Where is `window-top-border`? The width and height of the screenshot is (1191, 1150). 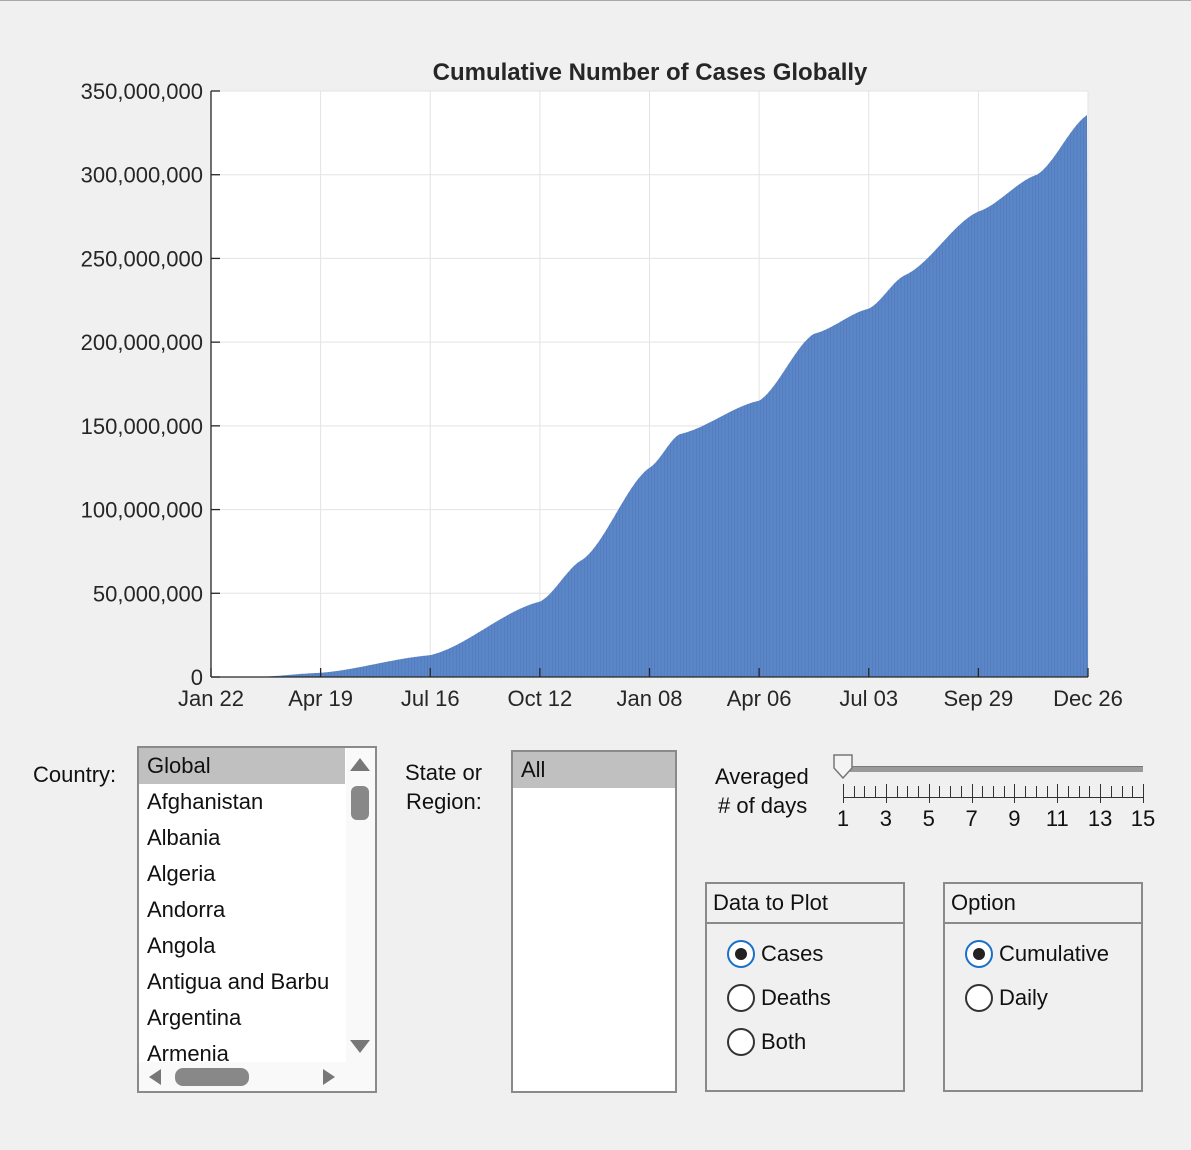
window-top-border is located at coordinates (595, 0).